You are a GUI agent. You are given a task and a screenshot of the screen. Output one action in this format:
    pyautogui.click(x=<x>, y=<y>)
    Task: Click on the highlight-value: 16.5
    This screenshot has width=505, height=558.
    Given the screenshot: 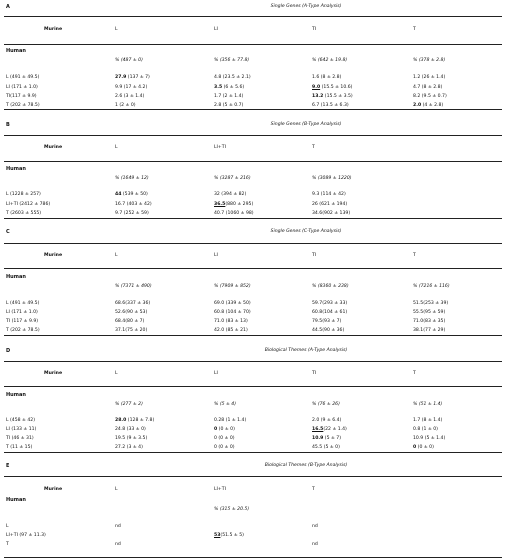 What is the action you would take?
    pyautogui.click(x=318, y=429)
    